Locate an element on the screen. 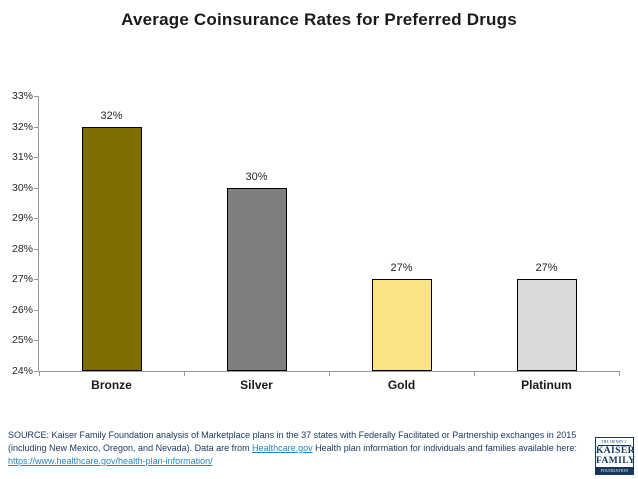 This screenshot has height=479, width=638. kff-logo-henry-j: THE HENRY J. is located at coordinates (614, 442).